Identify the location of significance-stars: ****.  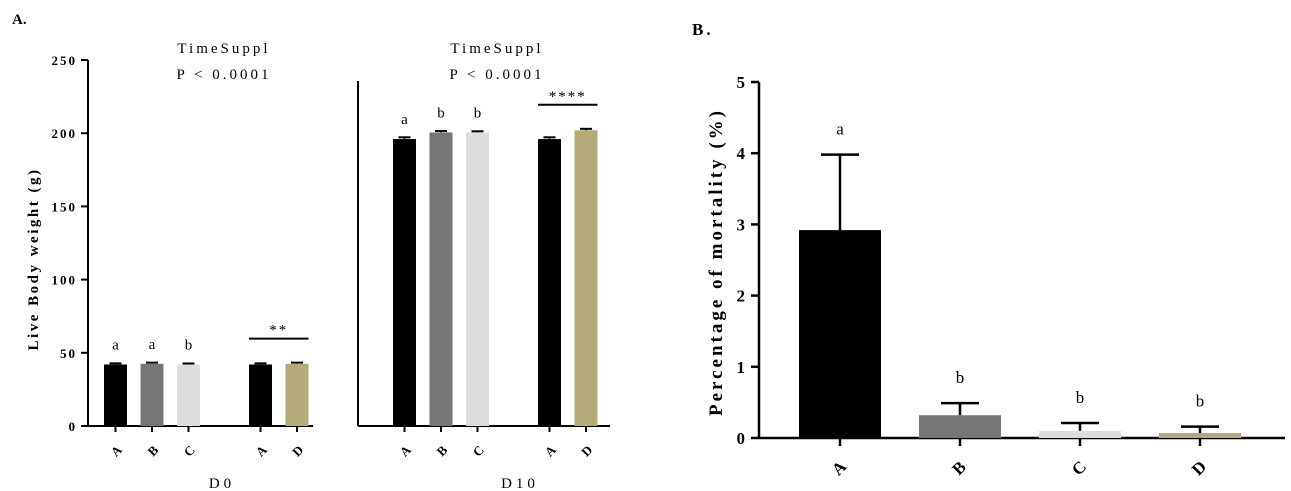
(568, 97).